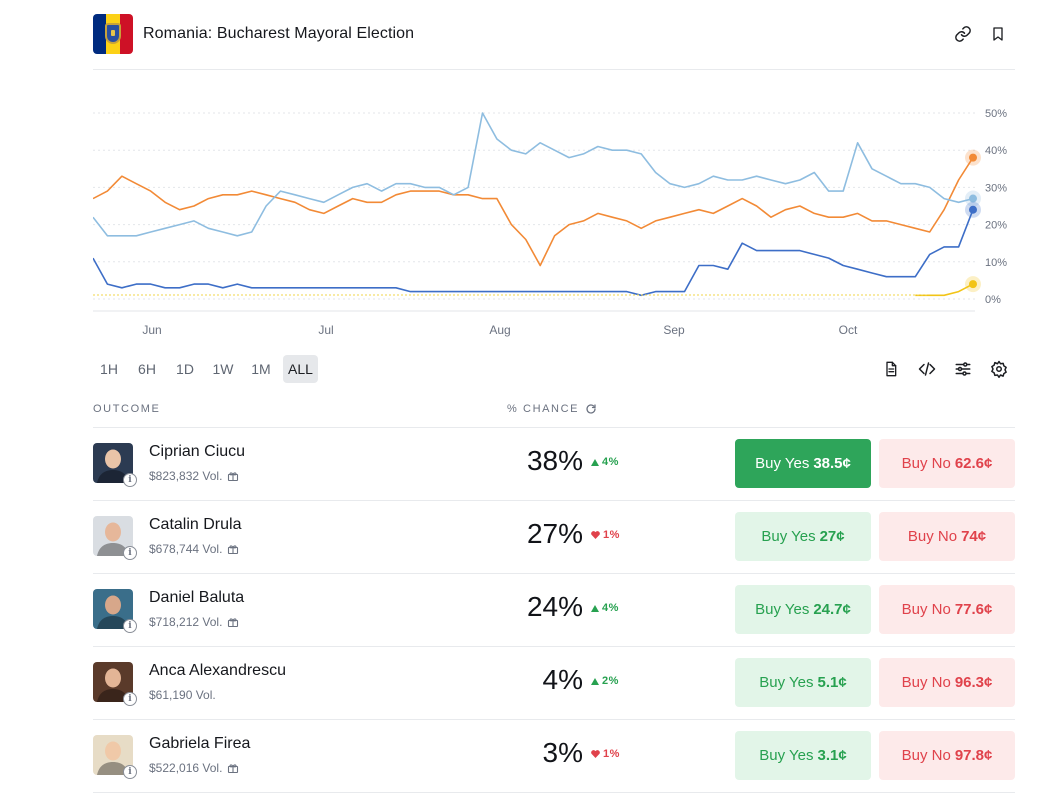 The image size is (1038, 794). Describe the element at coordinates (195, 524) in the screenshot. I see `candidate-name: Catalin Drula` at that location.